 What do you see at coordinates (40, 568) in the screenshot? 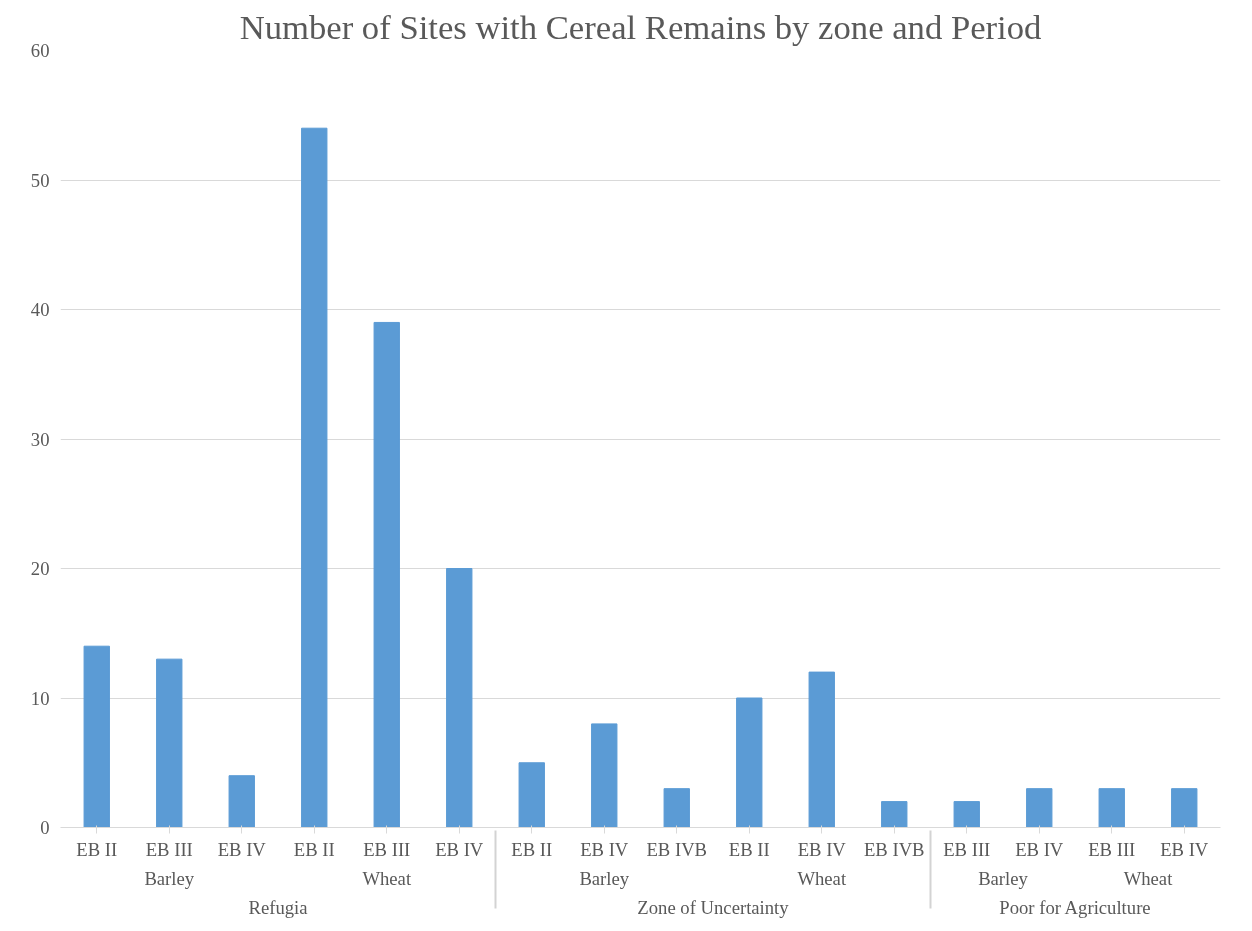
I see `y-tick-label: 20` at bounding box center [40, 568].